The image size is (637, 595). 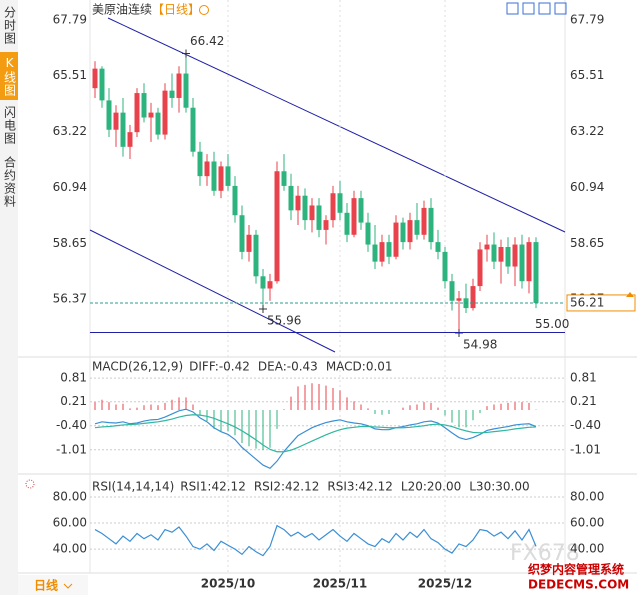 What do you see at coordinates (228, 584) in the screenshot?
I see `x-tick-label: 2025/10` at bounding box center [228, 584].